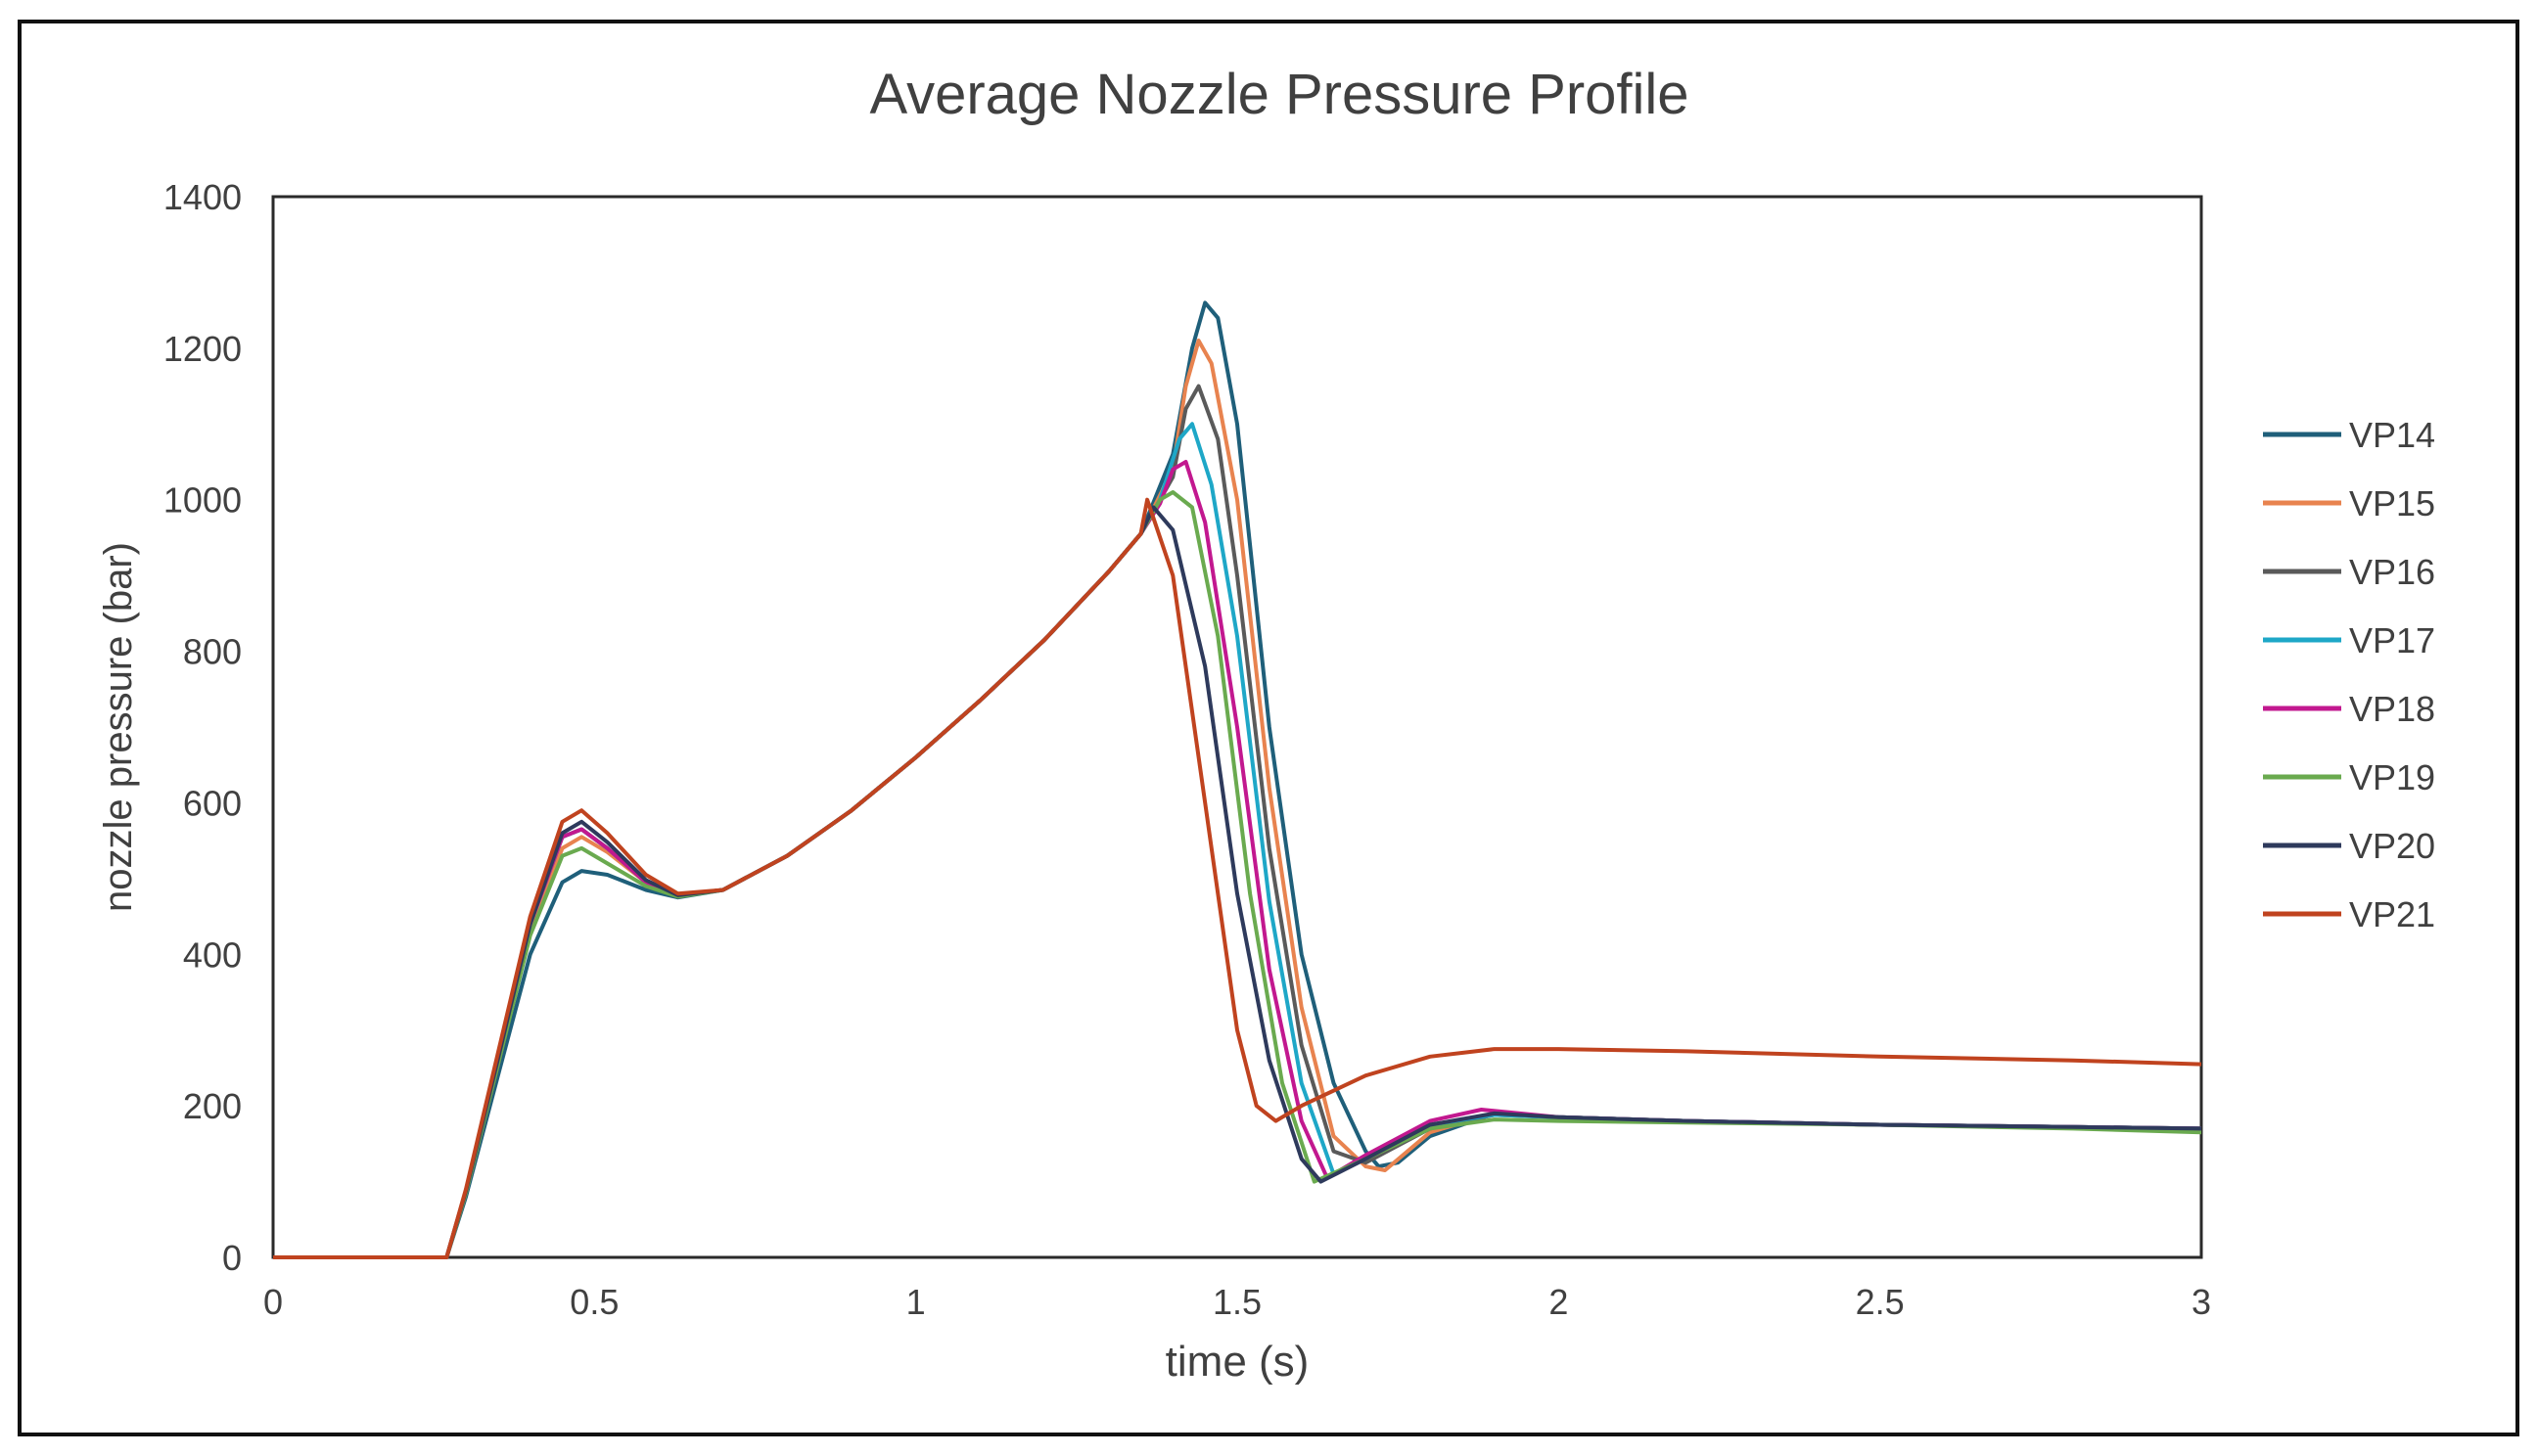 The height and width of the screenshot is (1456, 2538). What do you see at coordinates (202, 349) in the screenshot?
I see `y-tick-label: 1200` at bounding box center [202, 349].